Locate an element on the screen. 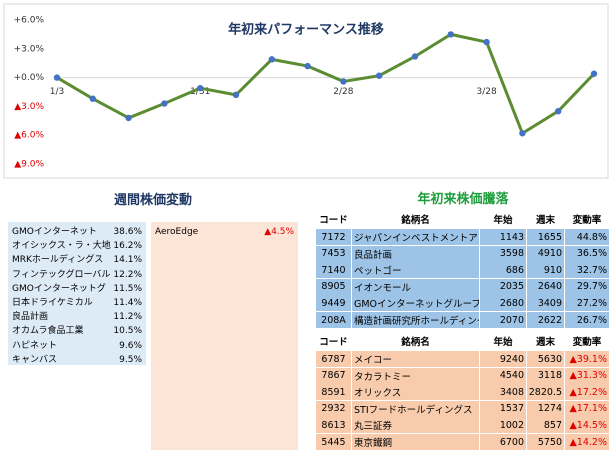 The width and height of the screenshot is (612, 452). table-cell: 2035 is located at coordinates (503, 286).